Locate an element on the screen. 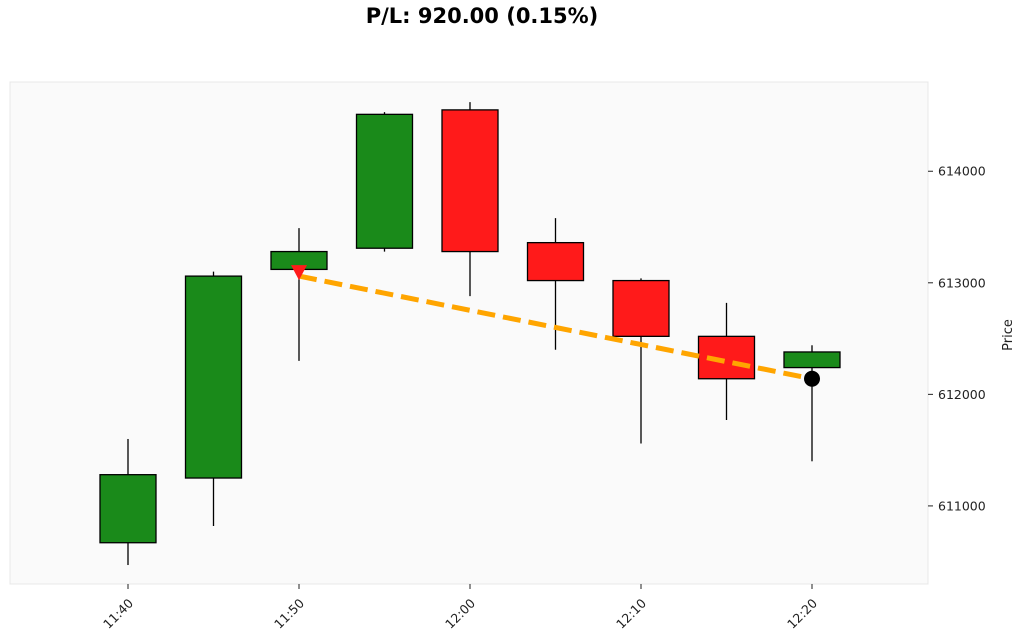  x-axis: 11:40 11:50 12:00 12:10 12:20 is located at coordinates (460, 608).